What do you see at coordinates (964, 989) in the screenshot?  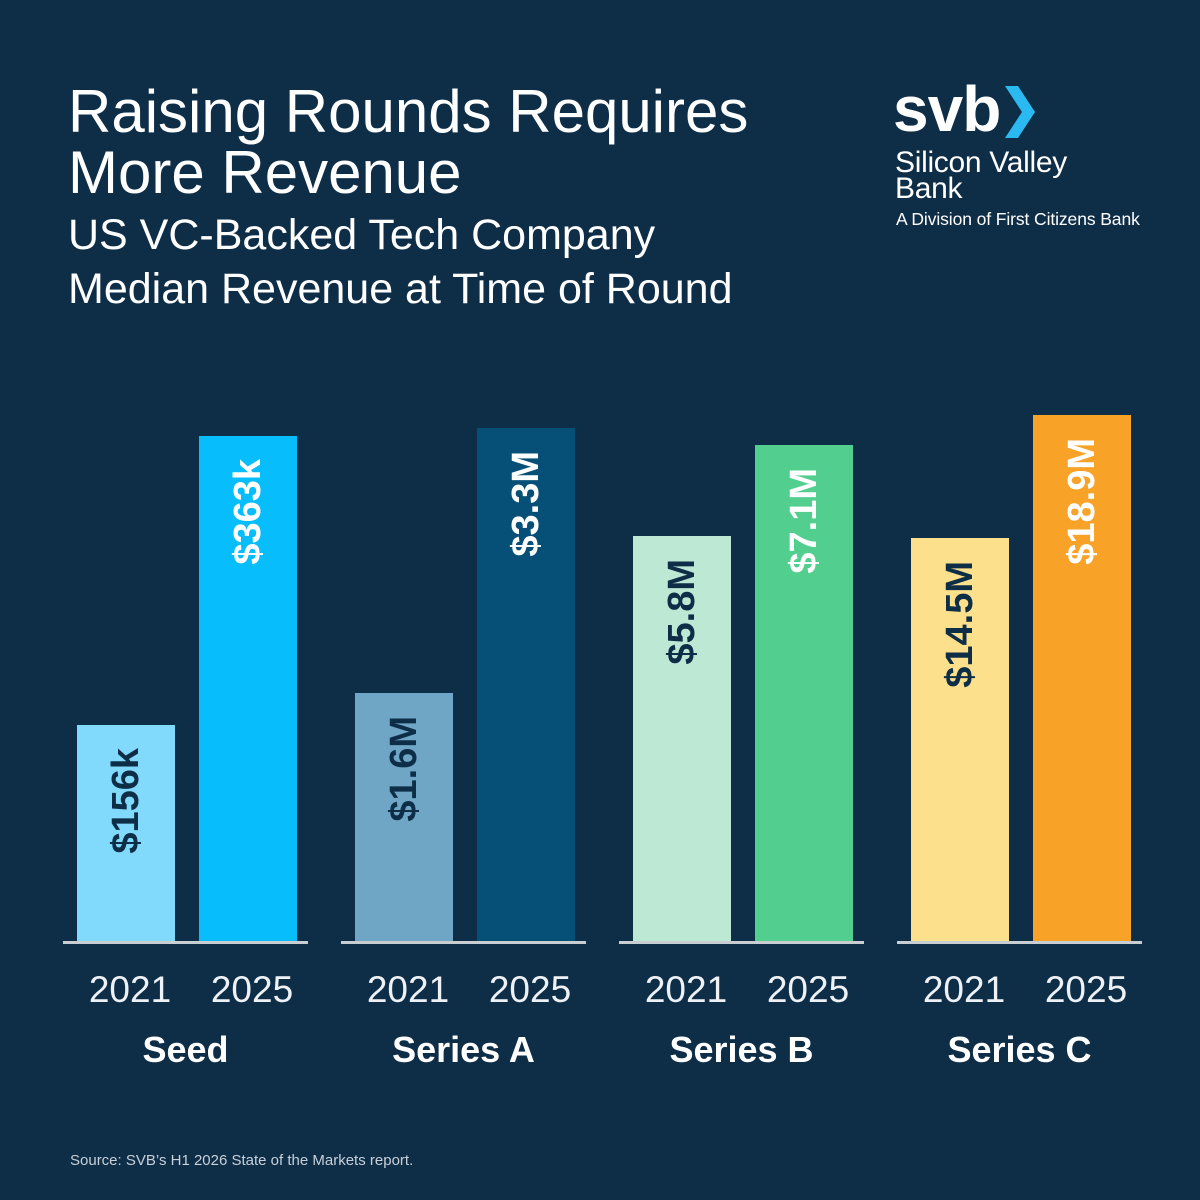 I see `year-label-series-c-2021: 2021` at bounding box center [964, 989].